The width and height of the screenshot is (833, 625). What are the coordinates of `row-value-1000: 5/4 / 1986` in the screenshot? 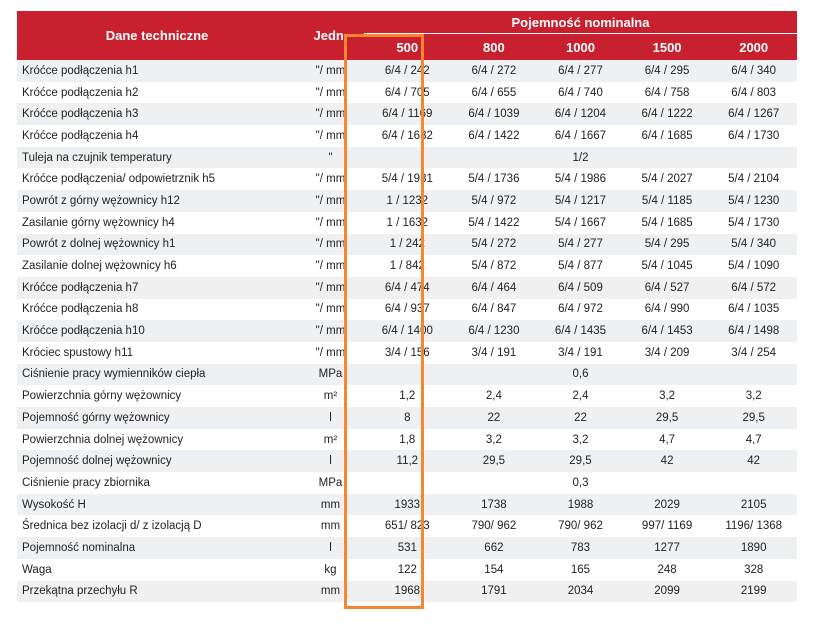 It's located at (580, 179).